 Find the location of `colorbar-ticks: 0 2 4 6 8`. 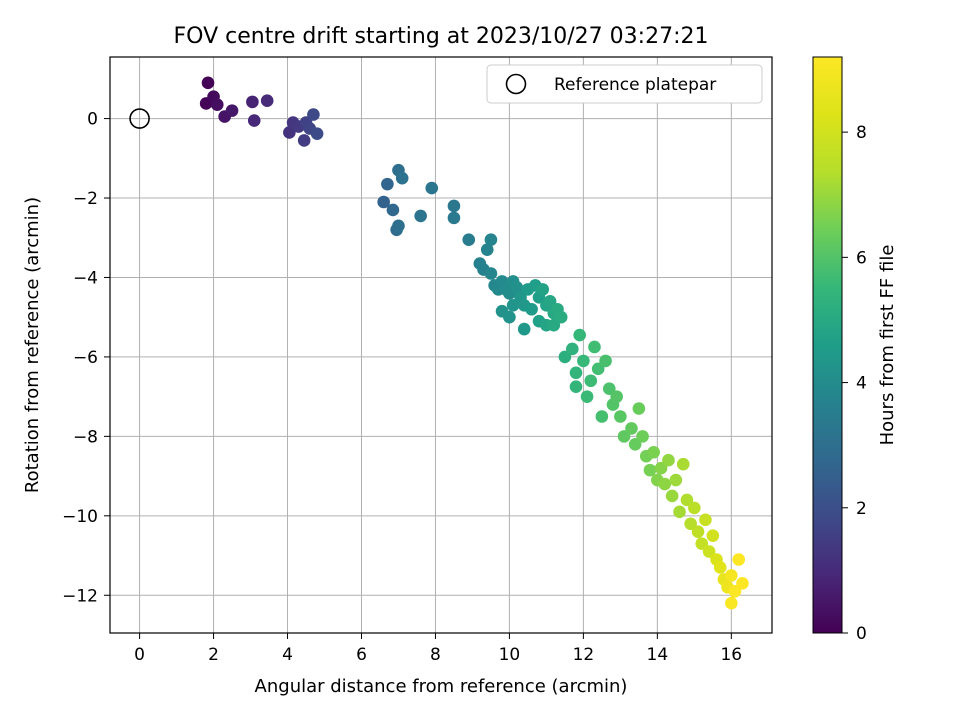

colorbar-ticks: 0 2 4 6 8 is located at coordinates (854, 383).